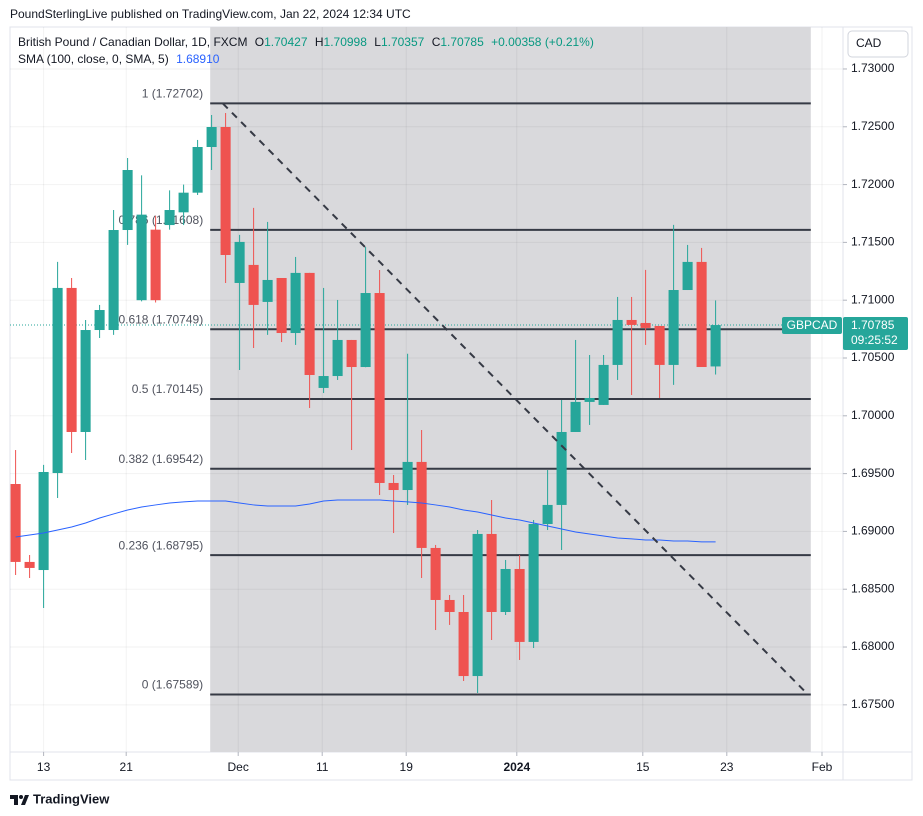  Describe the element at coordinates (319, 42) in the screenshot. I see `h-label: H` at that location.